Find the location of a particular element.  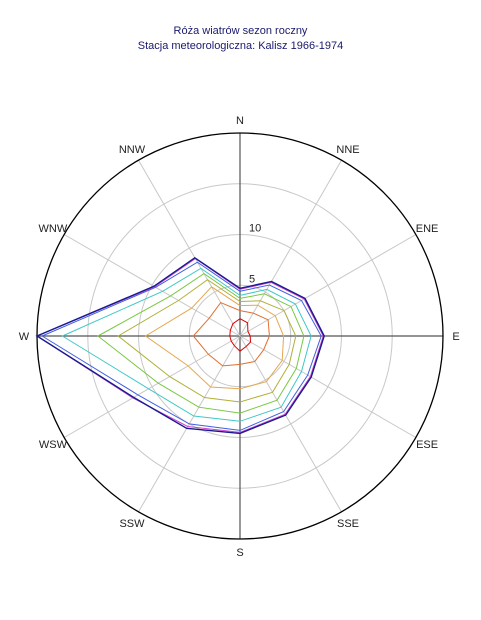

spoke-wsw is located at coordinates (152, 386).